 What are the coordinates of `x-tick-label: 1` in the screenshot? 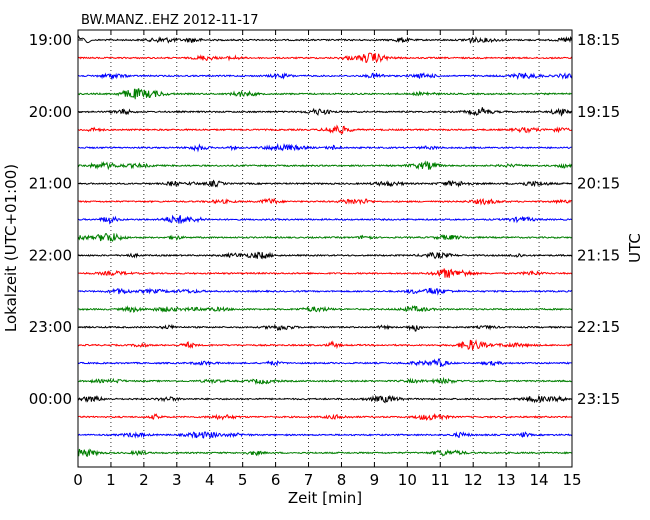 It's located at (111, 480).